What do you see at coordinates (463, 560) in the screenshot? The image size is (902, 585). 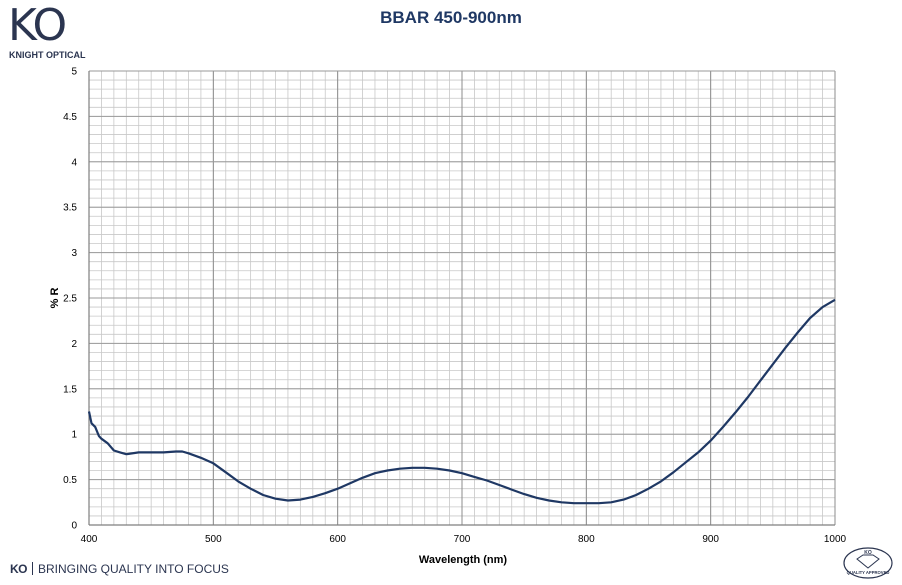 I see `x-axis-label: Wavelength (nm)` at bounding box center [463, 560].